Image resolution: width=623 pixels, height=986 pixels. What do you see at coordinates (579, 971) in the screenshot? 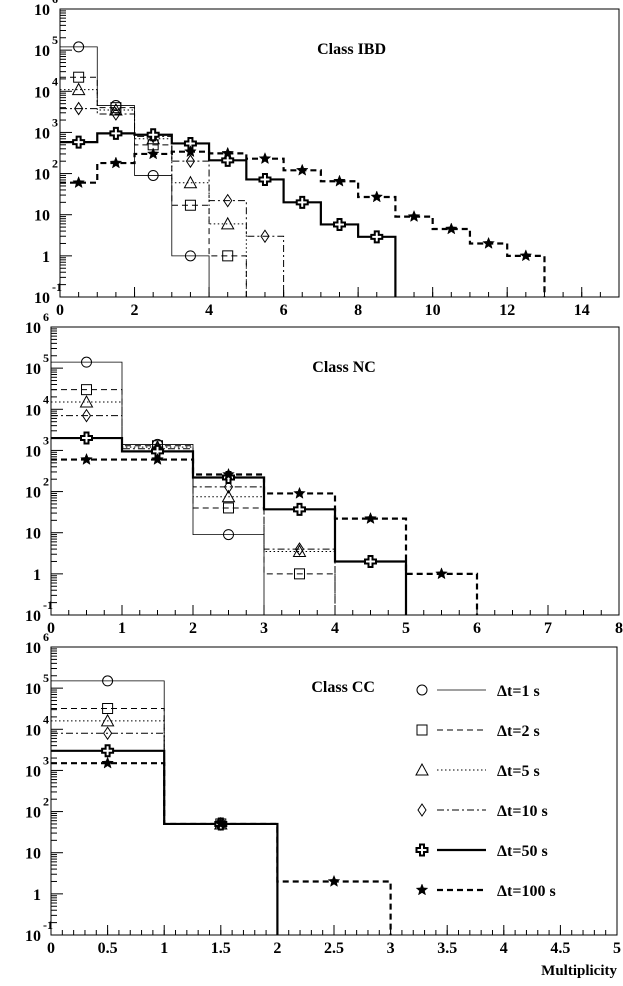
I see `x-axis-label: Multiplicity` at bounding box center [579, 971].